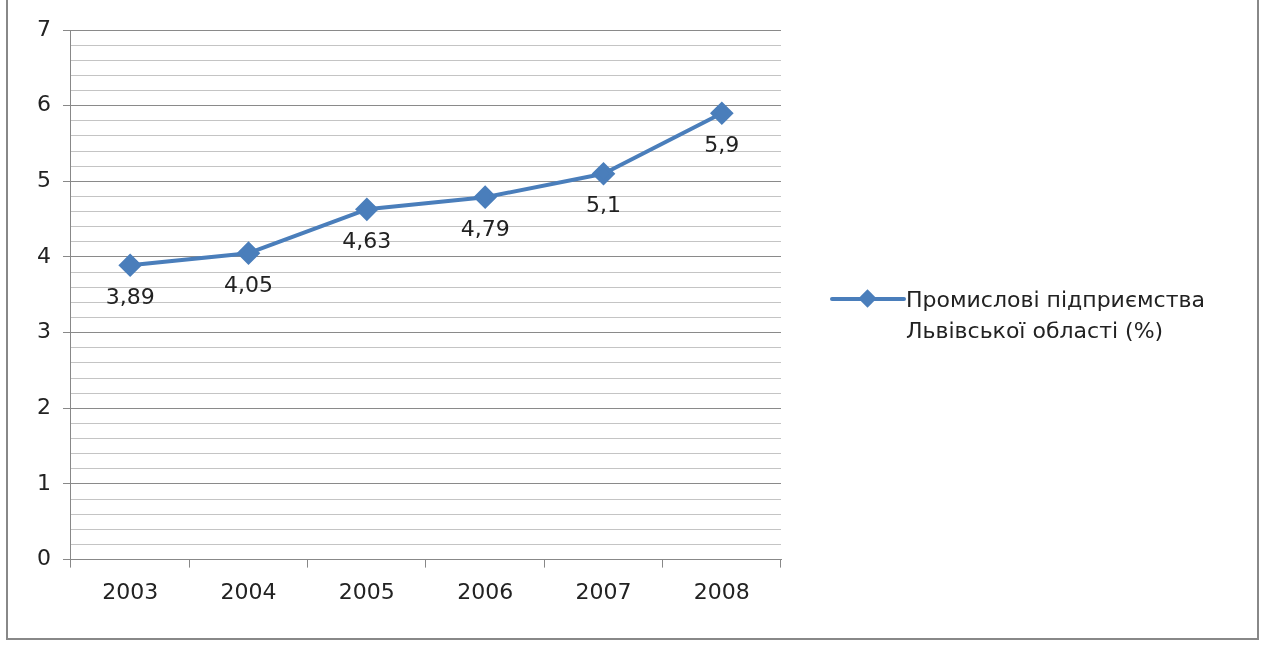 The image size is (1271, 648). Describe the element at coordinates (485, 228) in the screenshot. I see `data-label: 4,79` at that location.